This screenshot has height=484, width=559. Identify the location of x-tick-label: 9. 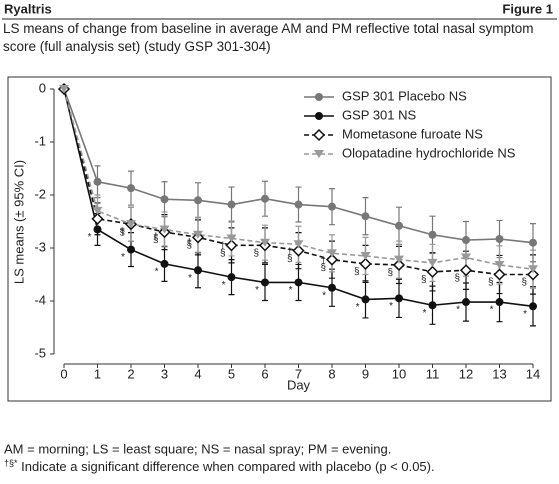
(365, 373).